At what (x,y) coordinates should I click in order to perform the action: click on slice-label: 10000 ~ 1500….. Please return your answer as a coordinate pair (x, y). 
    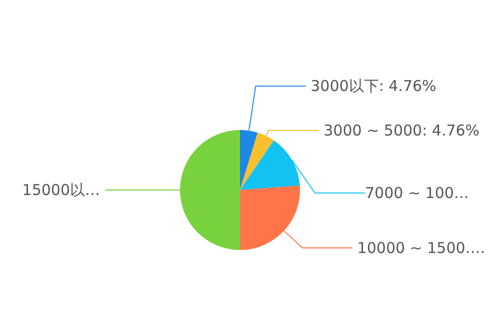
    Looking at the image, I should click on (421, 247).